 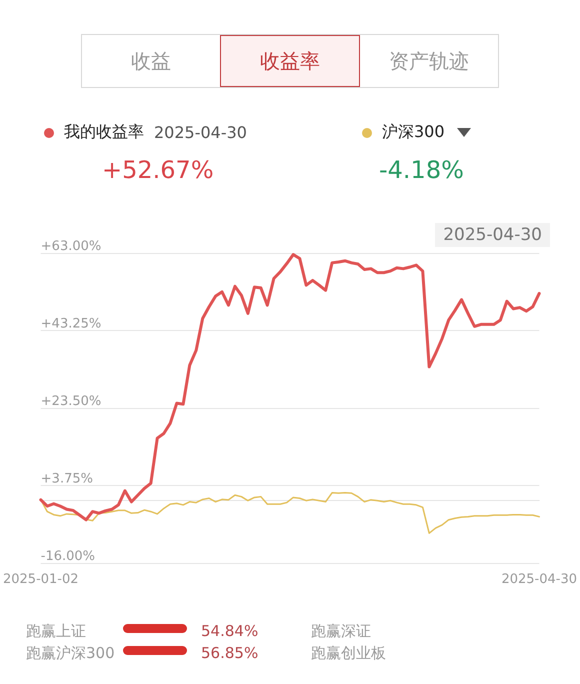 I want to click on y-tick-label: +43.25%, so click(x=71, y=324).